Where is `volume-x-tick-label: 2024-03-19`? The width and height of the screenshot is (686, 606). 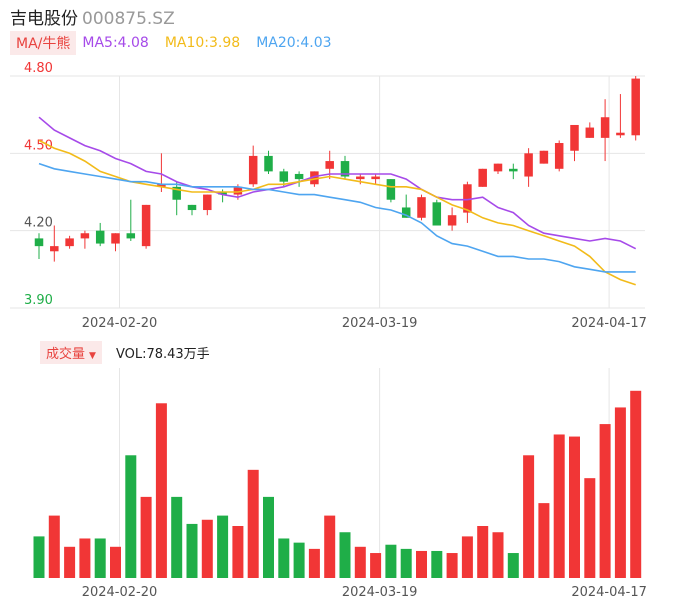
volume-x-tick-label: 2024-03-19 is located at coordinates (380, 592).